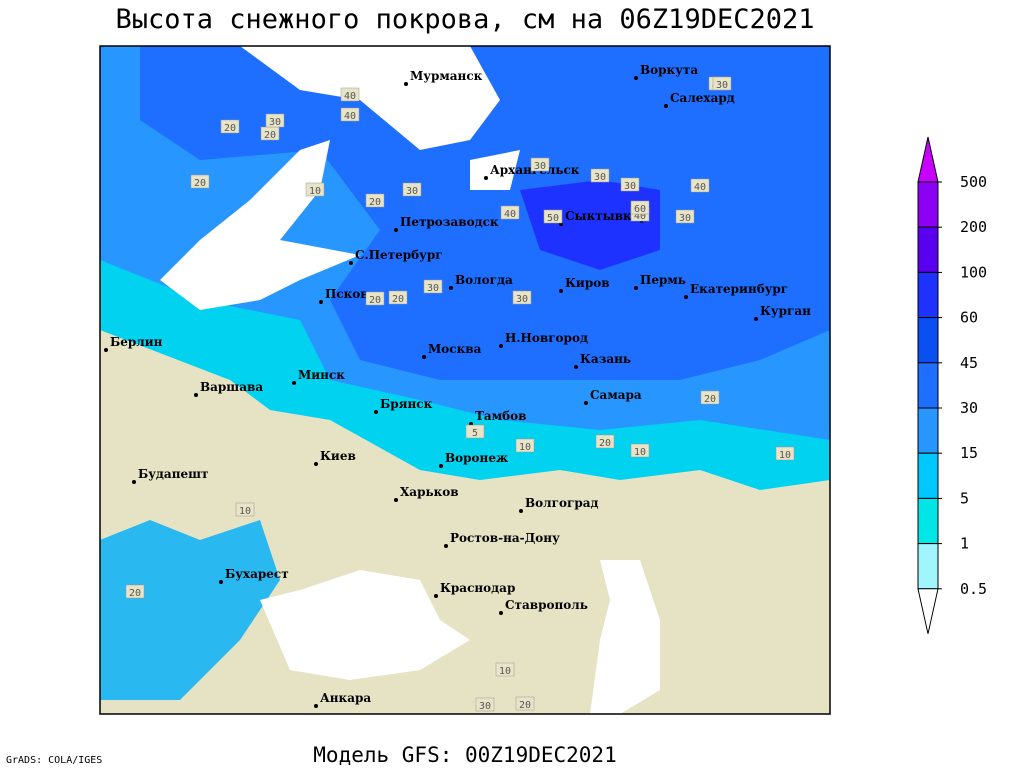  Describe the element at coordinates (345, 698) in the screenshot. I see `city-label: Анкара` at that location.